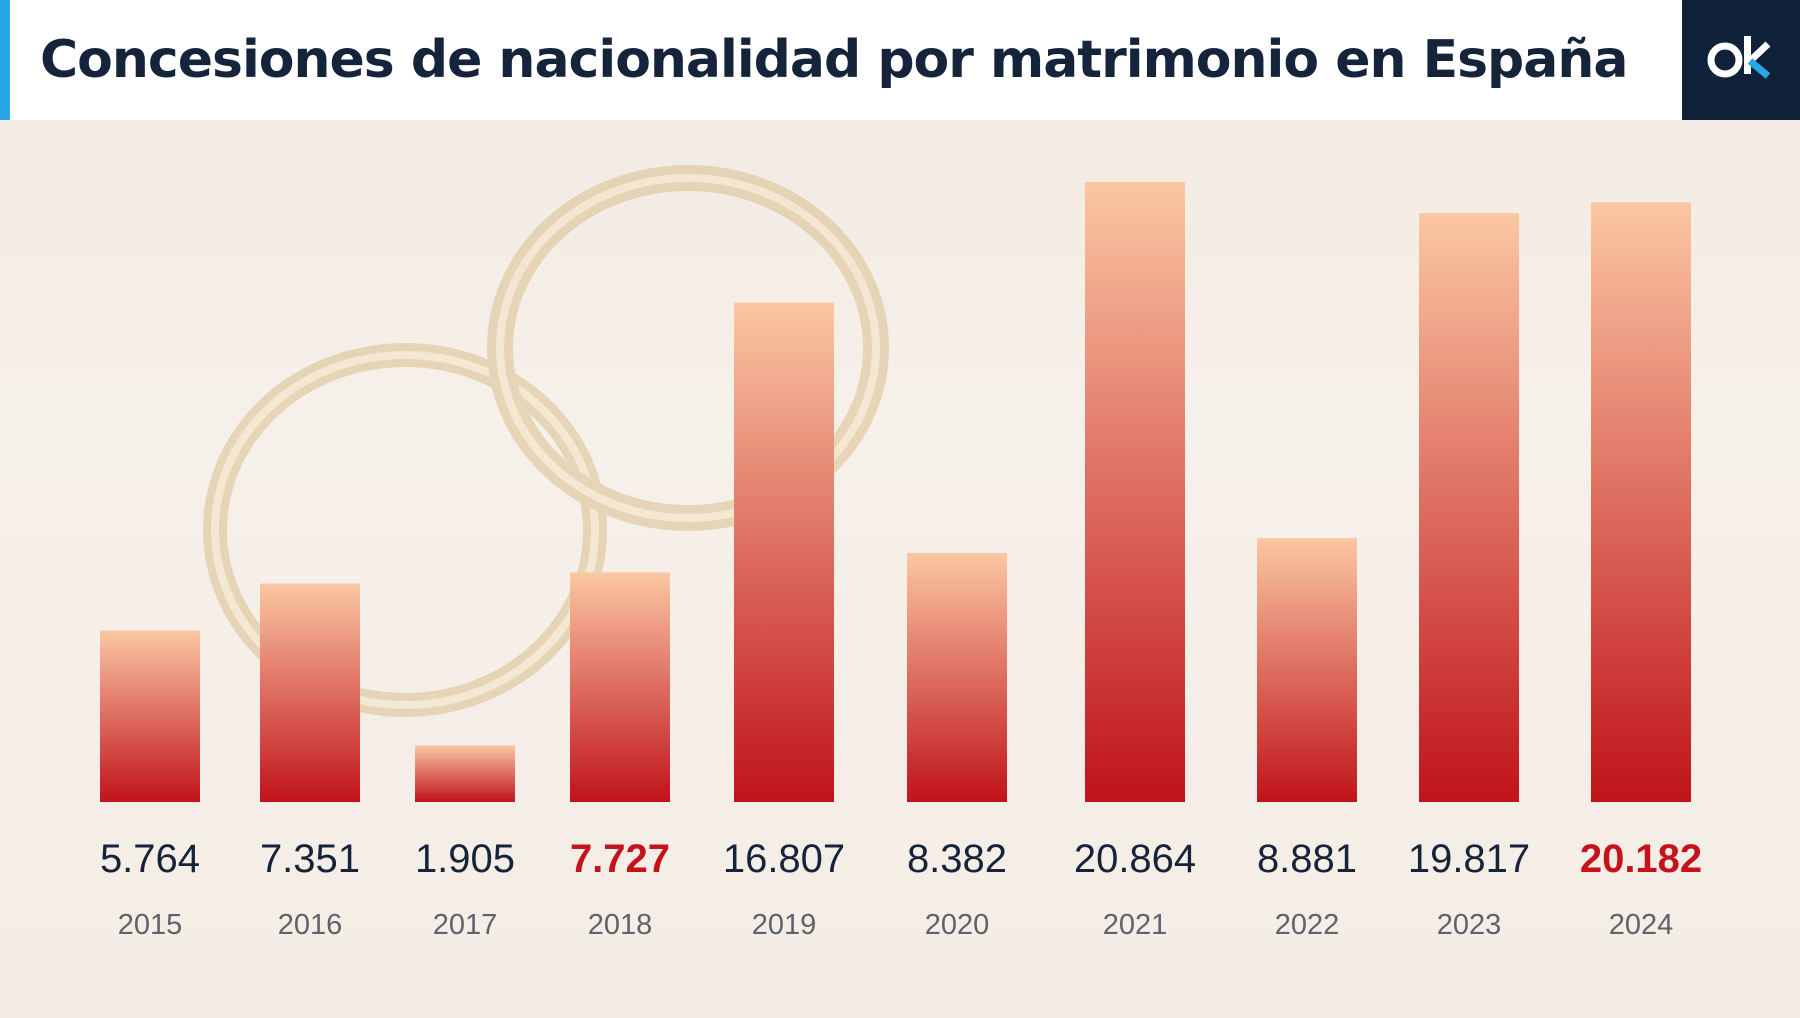 This screenshot has height=1018, width=1800. What do you see at coordinates (620, 687) in the screenshot?
I see `bar-2018` at bounding box center [620, 687].